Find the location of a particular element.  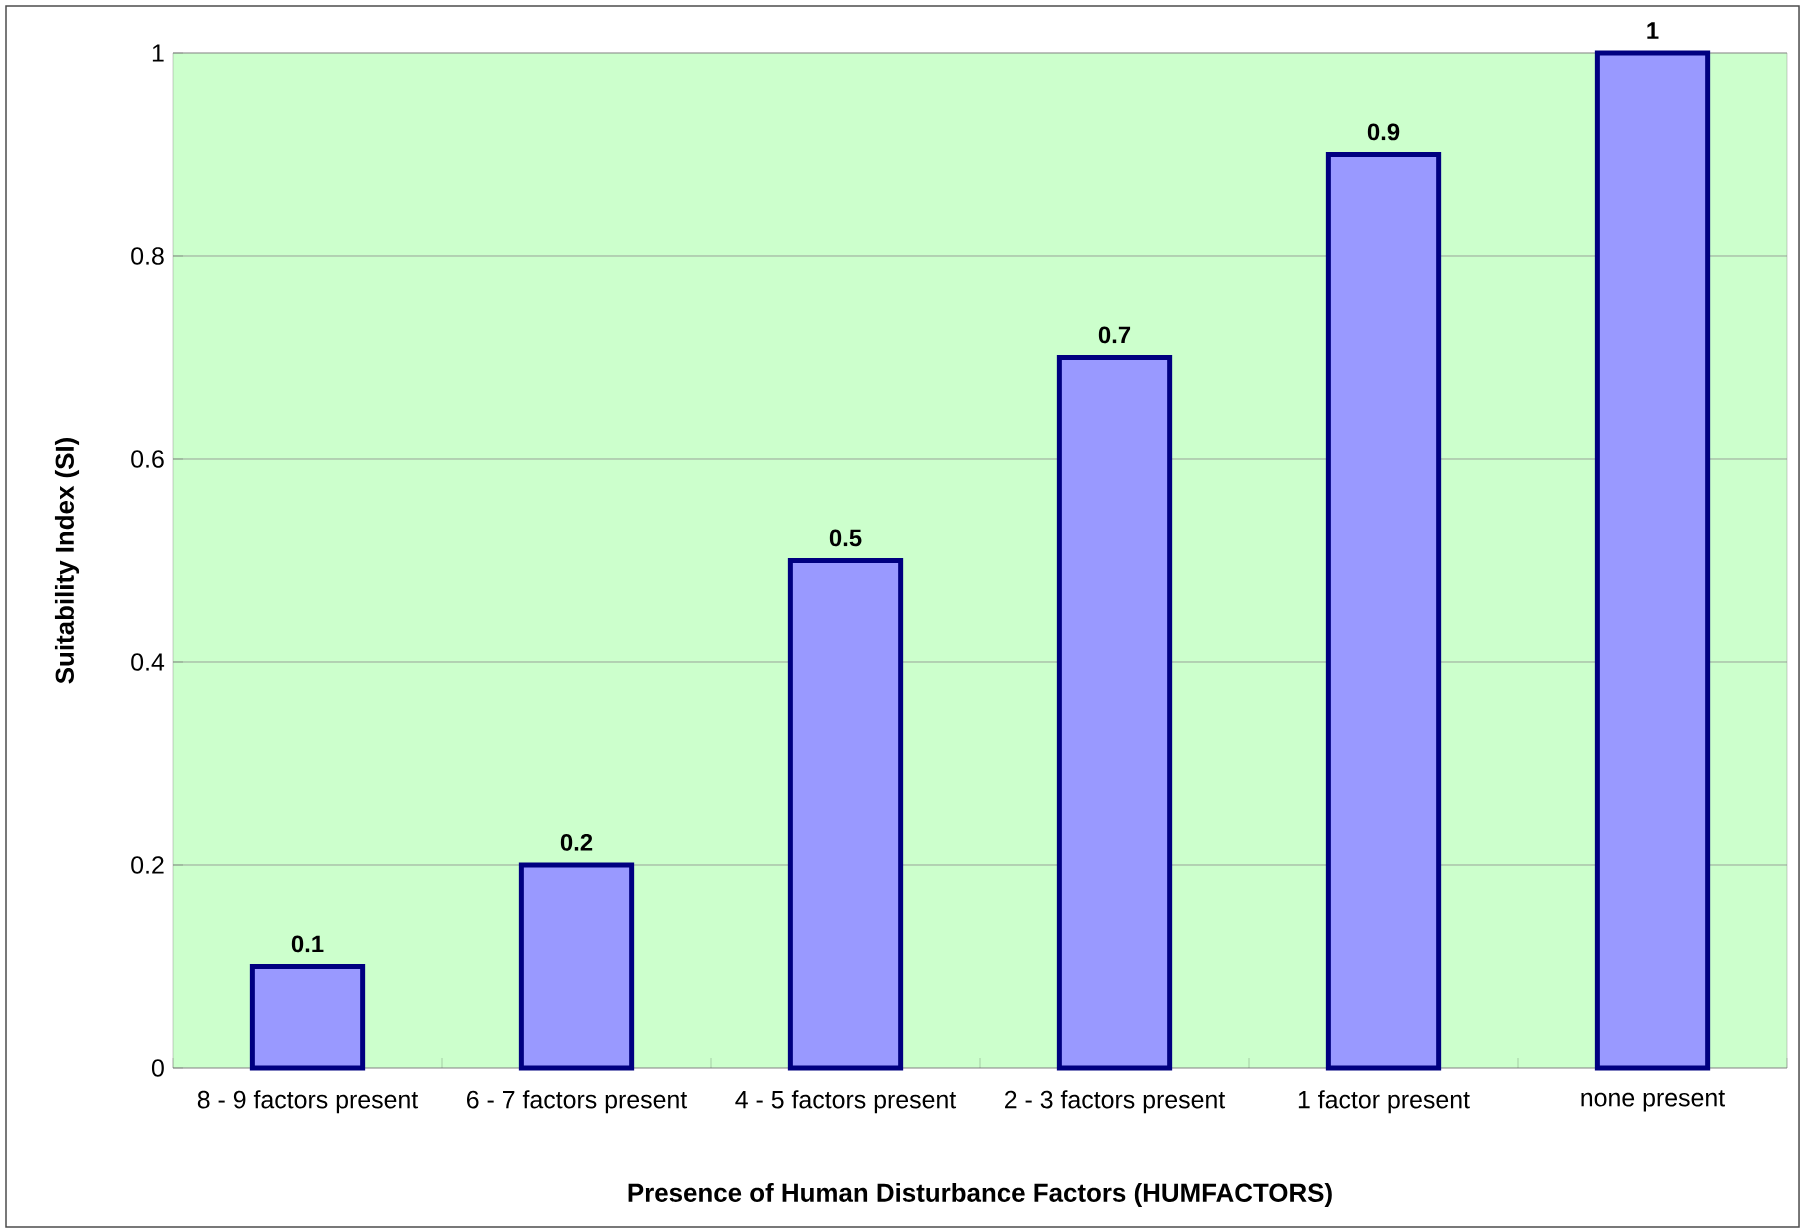

data-label: 0.7 is located at coordinates (1114, 335).